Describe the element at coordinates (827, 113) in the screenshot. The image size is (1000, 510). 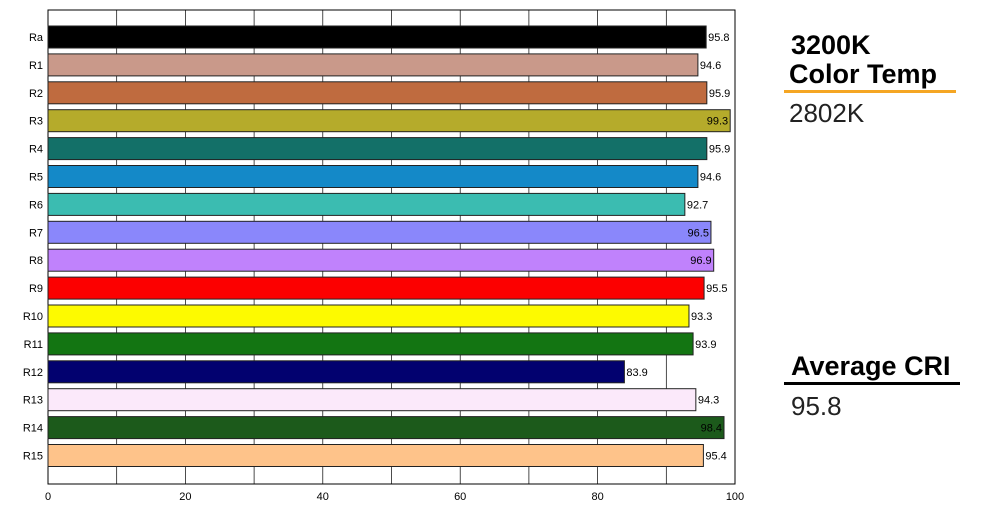
I see `color-temp-value: 2802K` at that location.